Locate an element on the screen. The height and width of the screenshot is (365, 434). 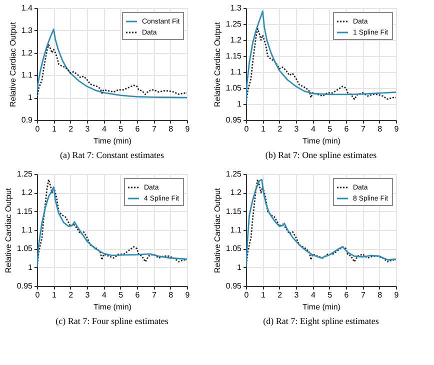
text: (b) Rat 7: One spline estimates is located at coordinates (321, 155).